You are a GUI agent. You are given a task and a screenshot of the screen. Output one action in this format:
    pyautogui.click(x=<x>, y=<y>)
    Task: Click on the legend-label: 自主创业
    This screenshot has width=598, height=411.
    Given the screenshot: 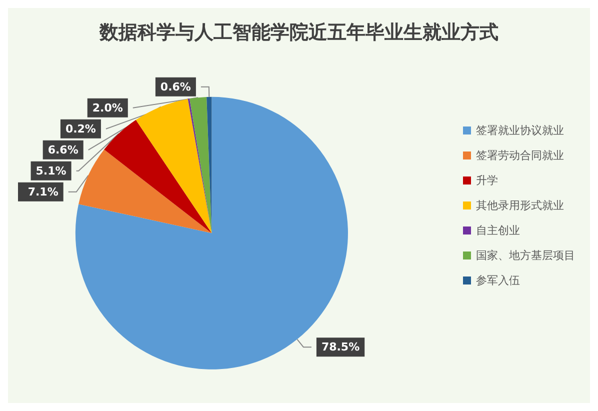 What is the action you would take?
    pyautogui.click(x=498, y=230)
    